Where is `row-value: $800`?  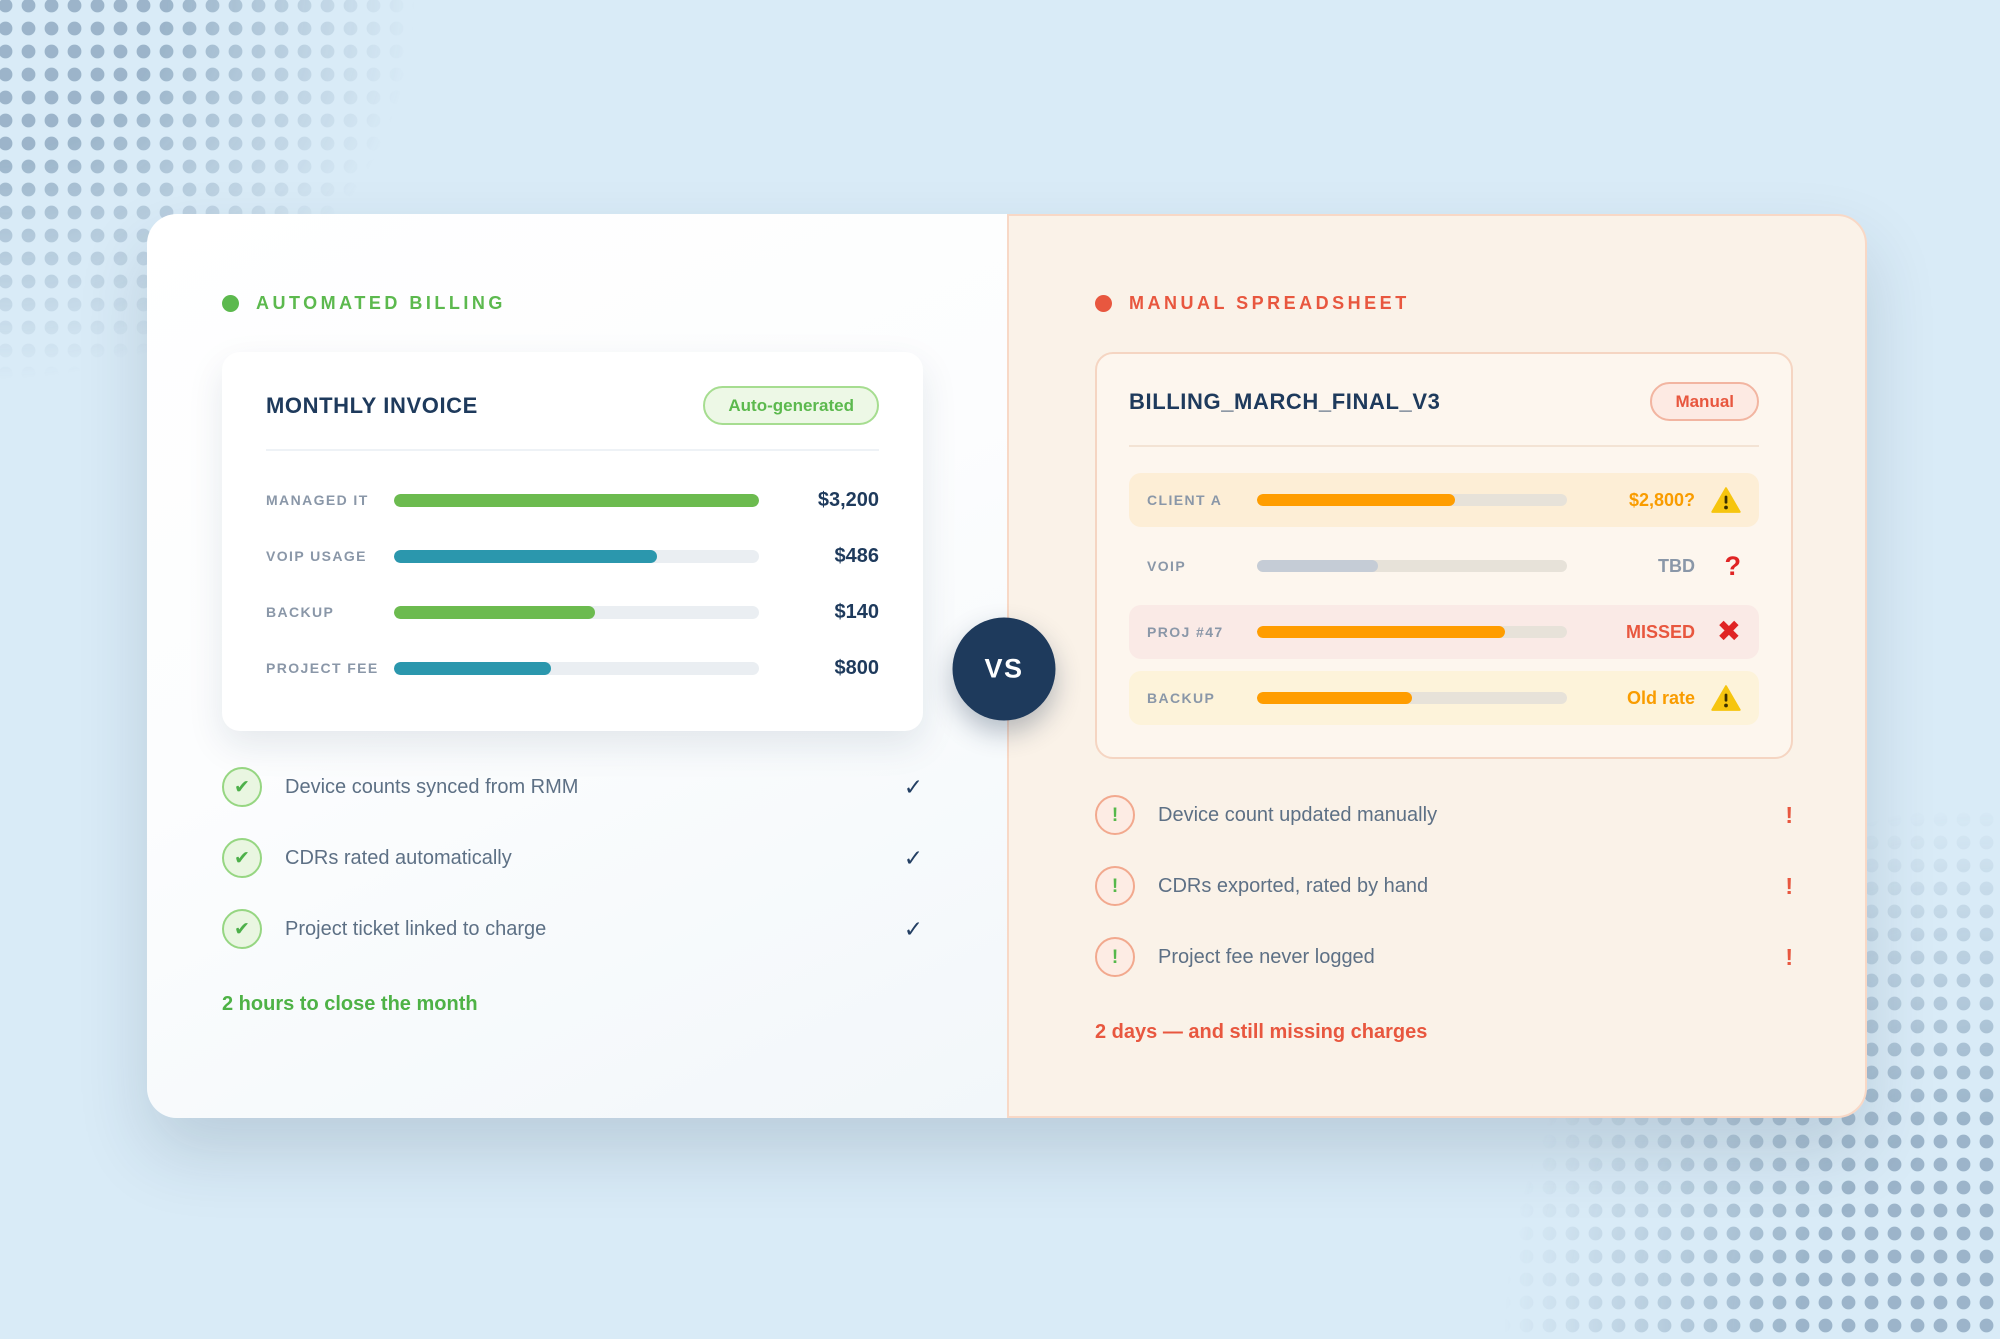
row-value: $800 is located at coordinates (857, 667).